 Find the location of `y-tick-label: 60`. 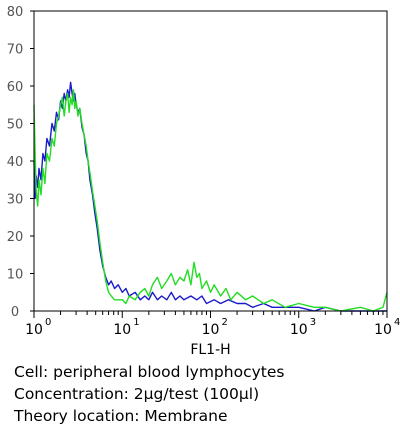

y-tick-label: 60 is located at coordinates (15, 87).